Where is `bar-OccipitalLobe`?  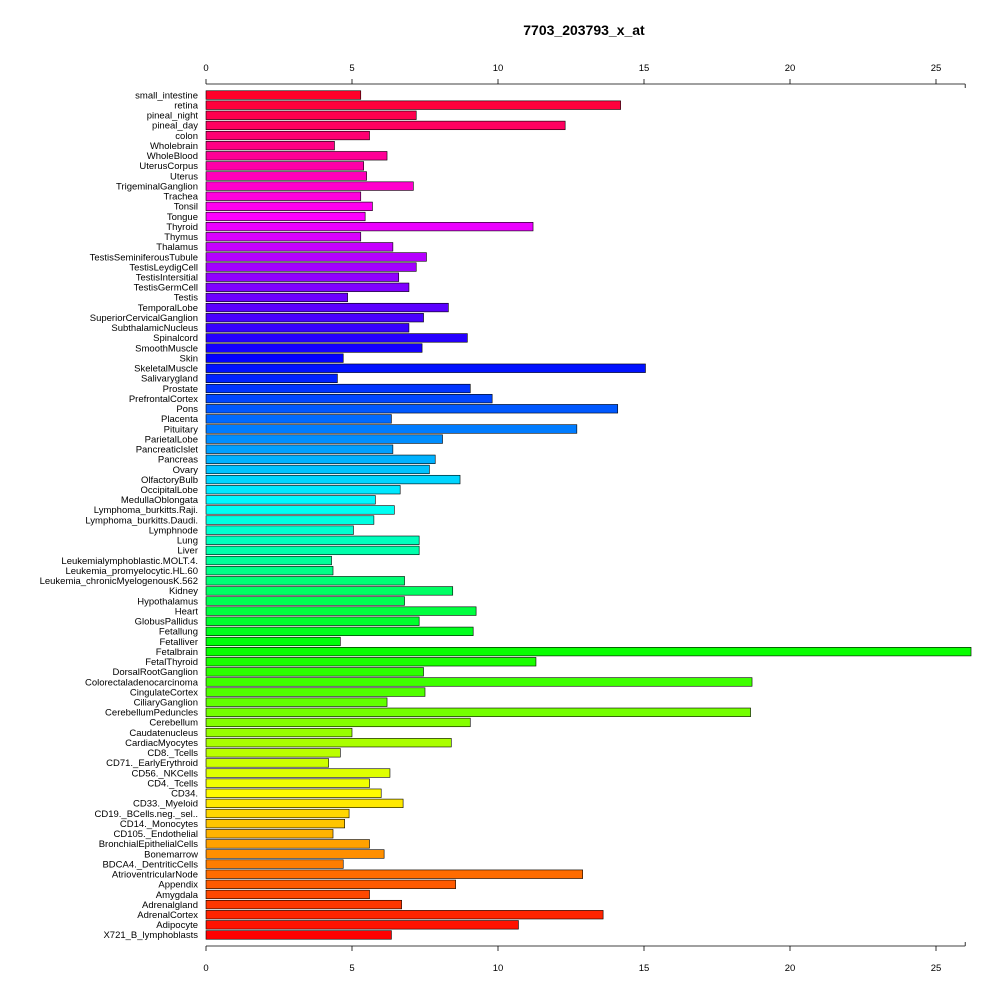
bar-OccipitalLobe is located at coordinates (303, 490).